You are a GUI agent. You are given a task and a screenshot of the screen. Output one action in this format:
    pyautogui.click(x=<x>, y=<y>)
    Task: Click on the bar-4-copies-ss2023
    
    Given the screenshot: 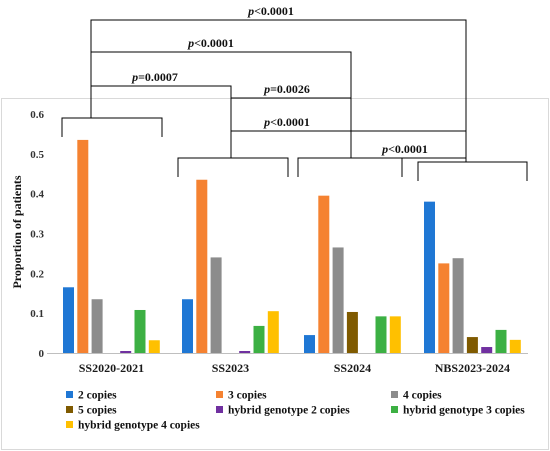 What is the action you would take?
    pyautogui.click(x=216, y=305)
    